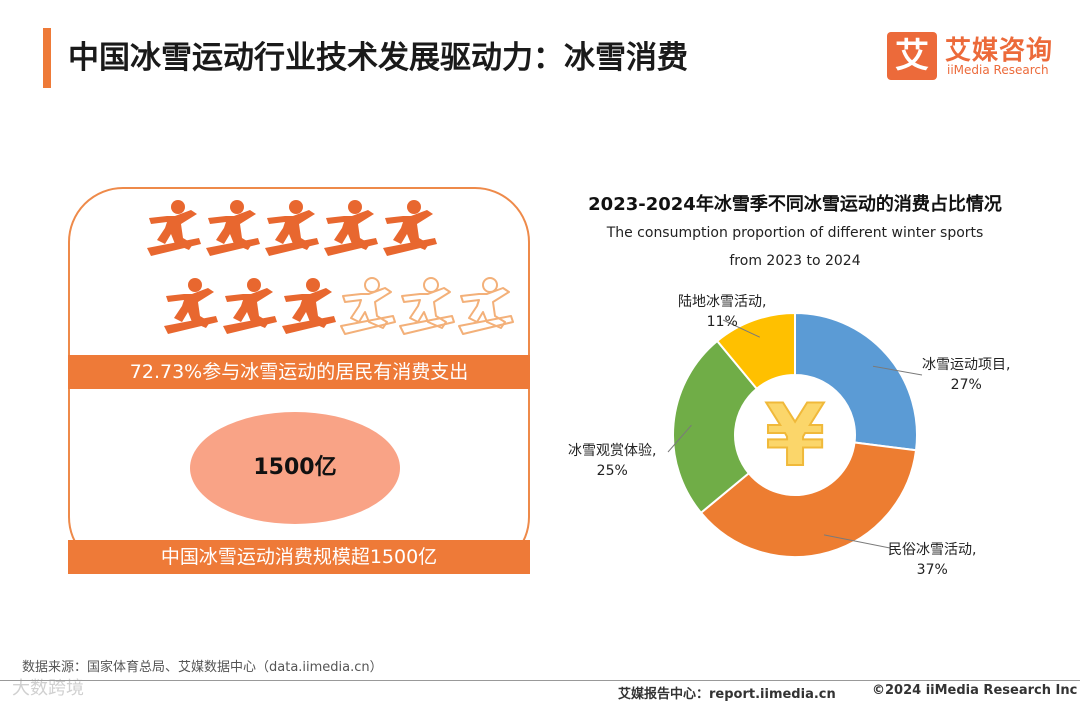  Describe the element at coordinates (966, 385) in the screenshot. I see `slice-label-value: 27%` at that location.